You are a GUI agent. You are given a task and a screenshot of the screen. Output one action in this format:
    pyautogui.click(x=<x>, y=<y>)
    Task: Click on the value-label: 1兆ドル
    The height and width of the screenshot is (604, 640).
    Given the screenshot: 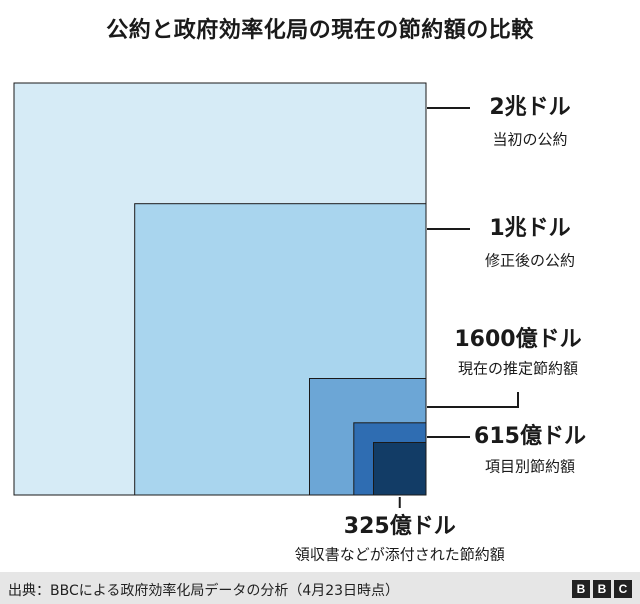 What is the action you would take?
    pyautogui.click(x=529, y=228)
    